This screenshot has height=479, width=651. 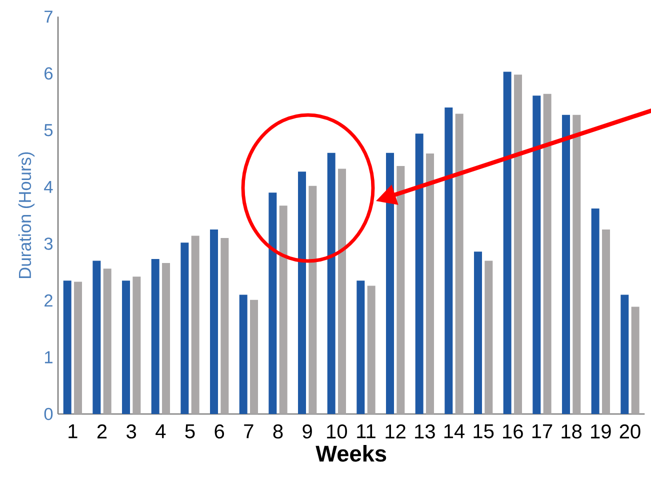 I want to click on y-tick-label: 6, so click(x=48, y=73).